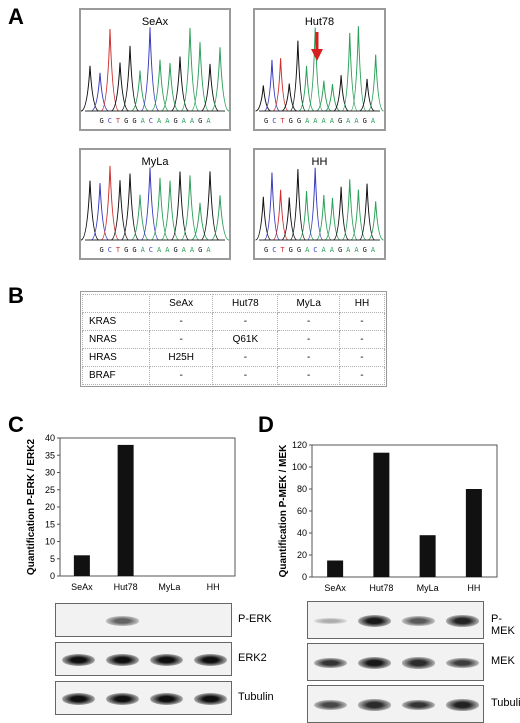 The width and height of the screenshot is (520, 723). I want to click on blot-label: MEK, so click(503, 661).